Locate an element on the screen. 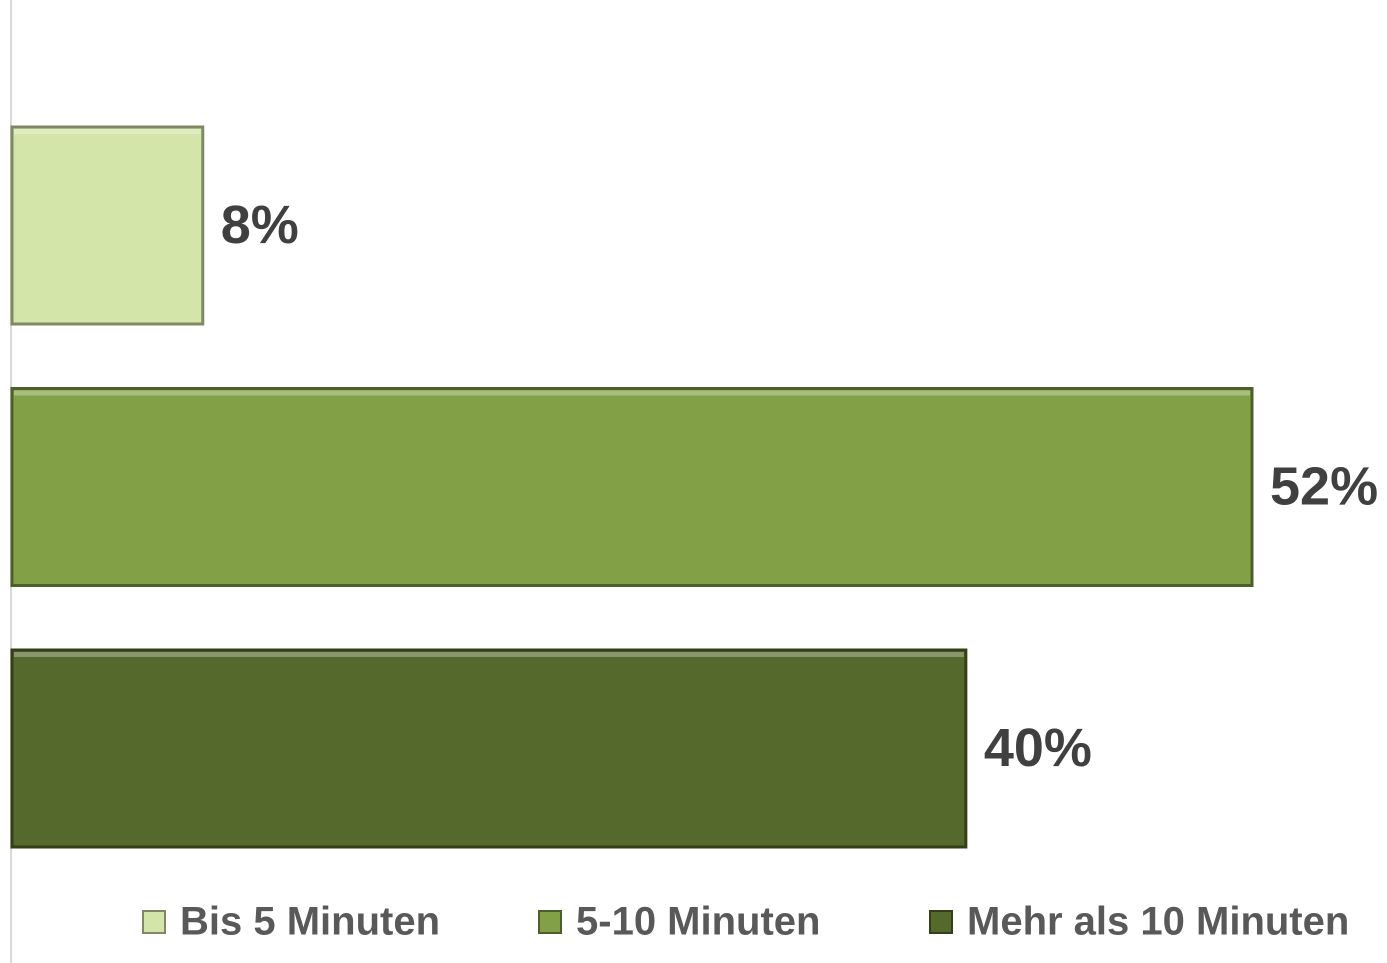 Image resolution: width=1387 pixels, height=963 pixels. legend-label: 5-10 Minuten is located at coordinates (698, 922).